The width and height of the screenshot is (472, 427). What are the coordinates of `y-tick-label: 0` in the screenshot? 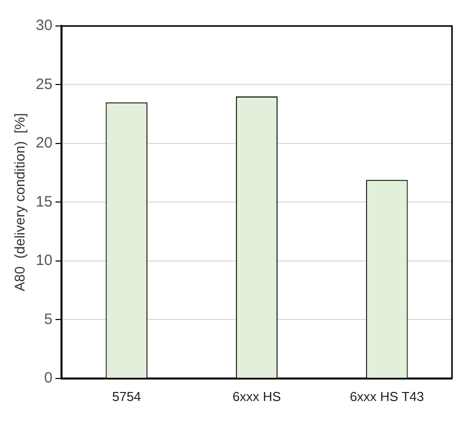 It's located at (48, 378).